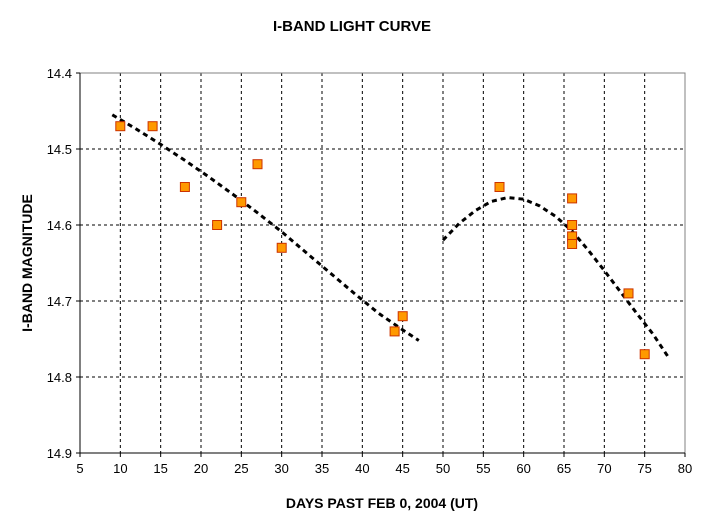 This screenshot has width=707, height=530. I want to click on x-tick-label: 10, so click(120, 468).